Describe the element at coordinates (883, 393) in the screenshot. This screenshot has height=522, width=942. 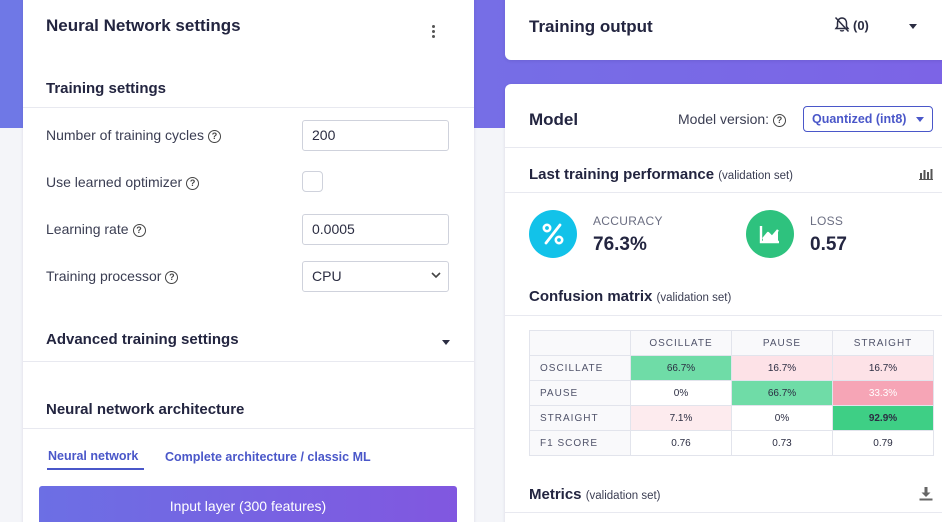
I see `matrix-cell: 33.3%` at that location.